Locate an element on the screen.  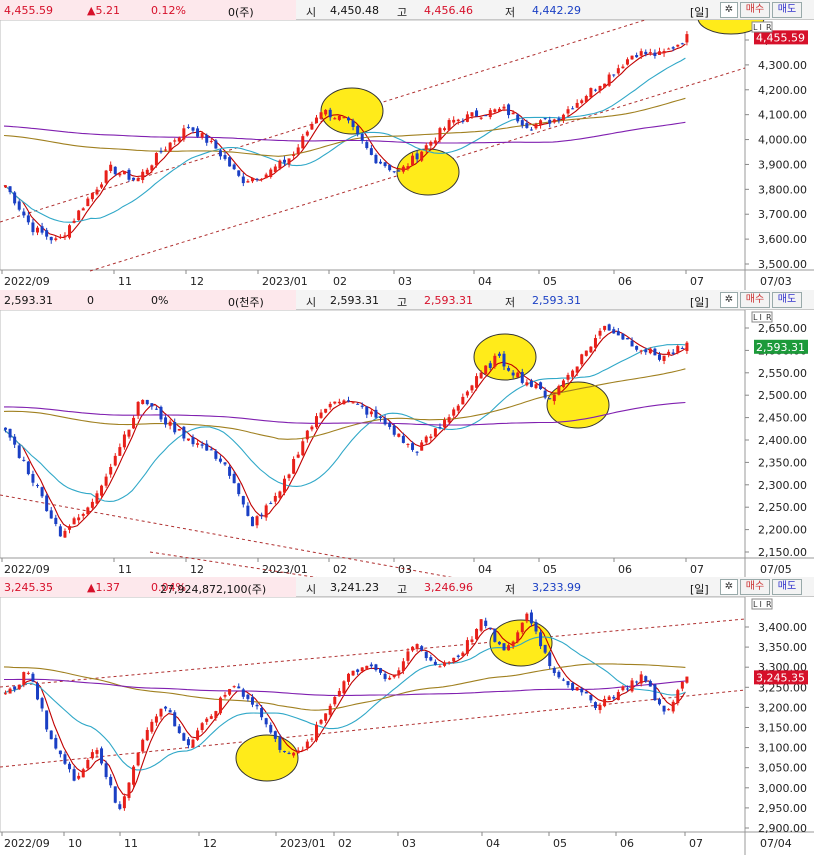
y-tick-label: 3,050.00 is located at coordinates (782, 768).